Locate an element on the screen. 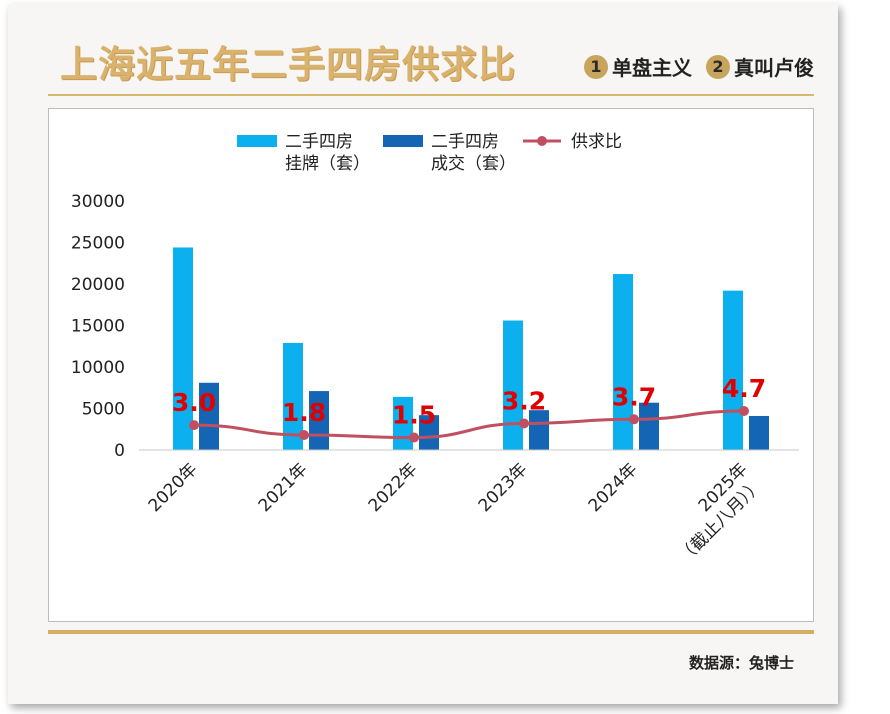  legend: 二手四房挂牌（套） 二手四房成交（套） 供求比 is located at coordinates (429, 153).